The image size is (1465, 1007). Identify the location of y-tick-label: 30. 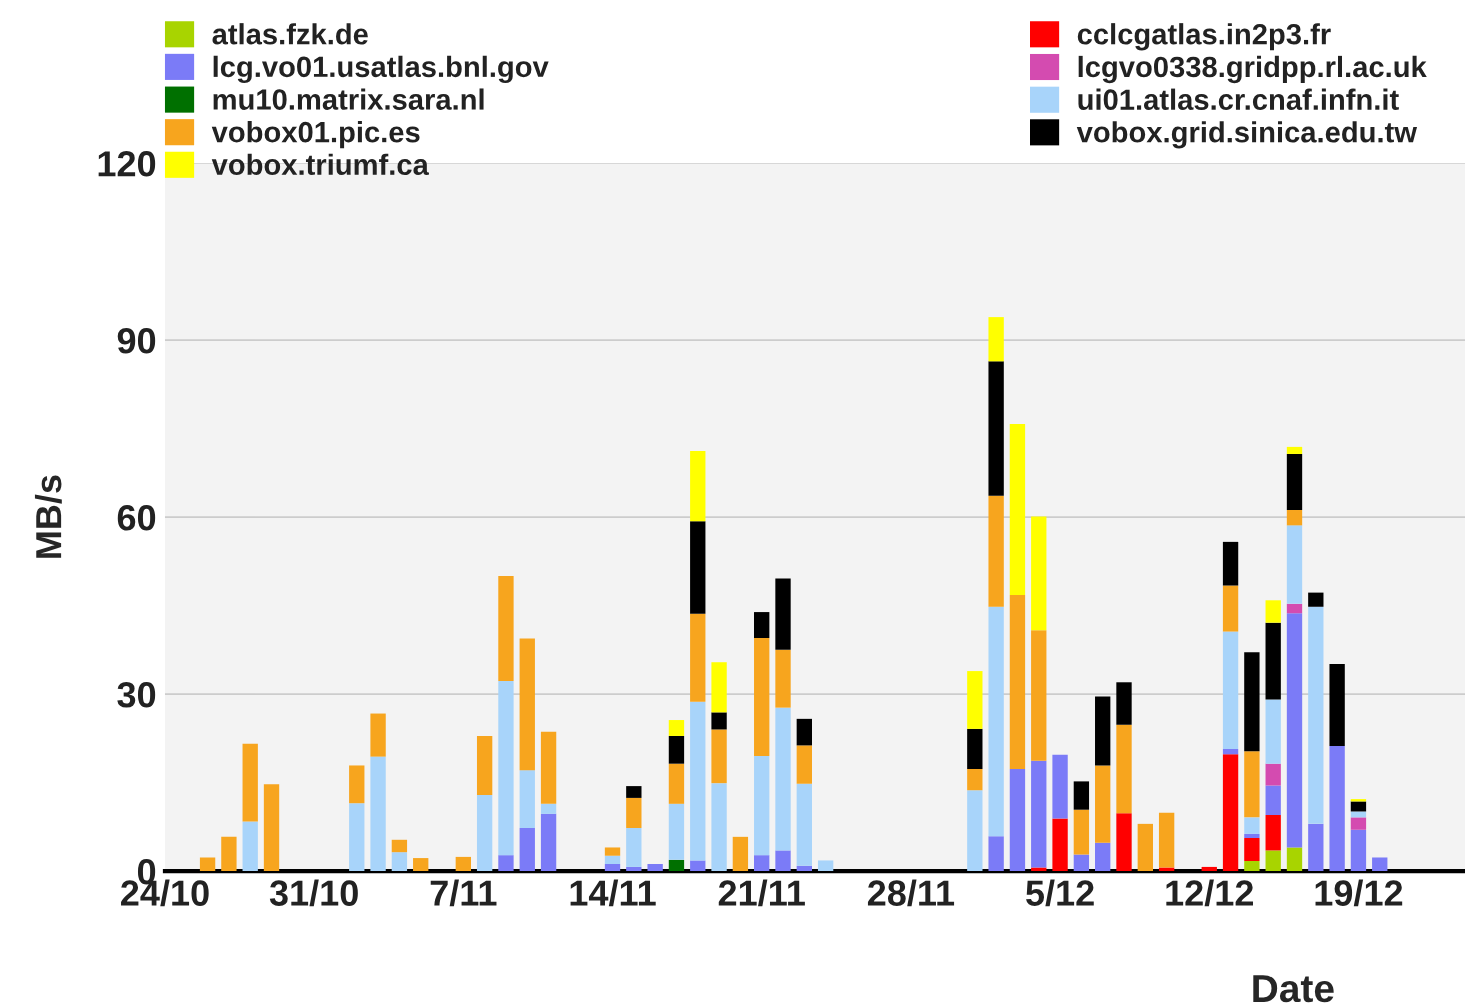
(136, 694).